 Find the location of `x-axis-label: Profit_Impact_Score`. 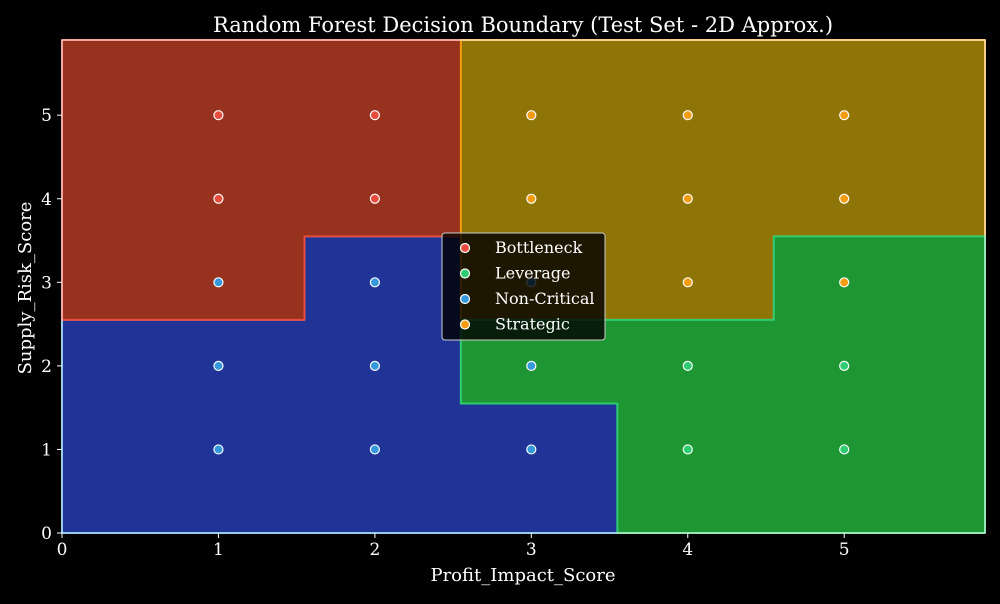

x-axis-label: Profit_Impact_Score is located at coordinates (522, 575).